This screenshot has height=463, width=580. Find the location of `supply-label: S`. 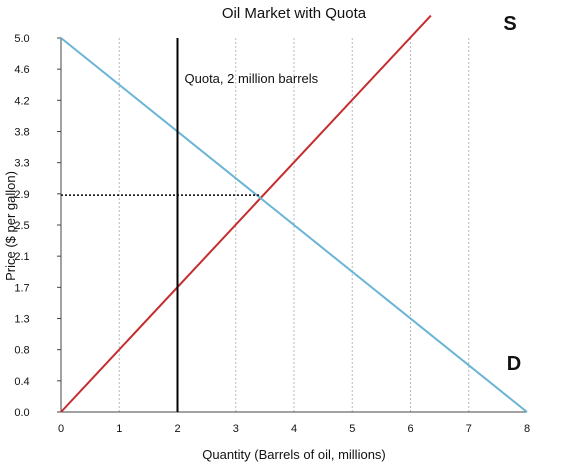

supply-label: S is located at coordinates (509, 24).